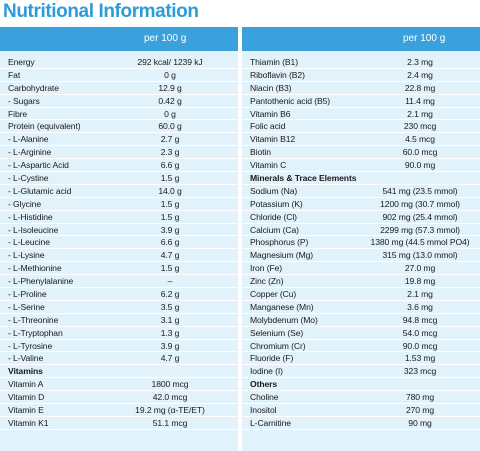 The image size is (480, 451). Describe the element at coordinates (119, 282) in the screenshot. I see `table-row: - L-Phenylalanine –` at that location.